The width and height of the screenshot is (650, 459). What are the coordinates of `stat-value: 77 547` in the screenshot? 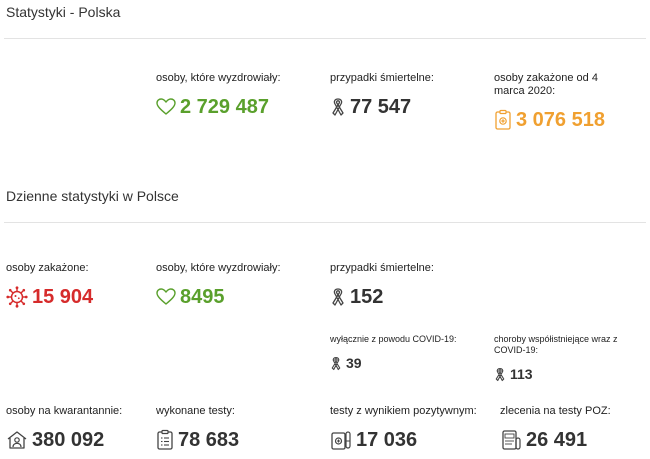 It's located at (381, 107).